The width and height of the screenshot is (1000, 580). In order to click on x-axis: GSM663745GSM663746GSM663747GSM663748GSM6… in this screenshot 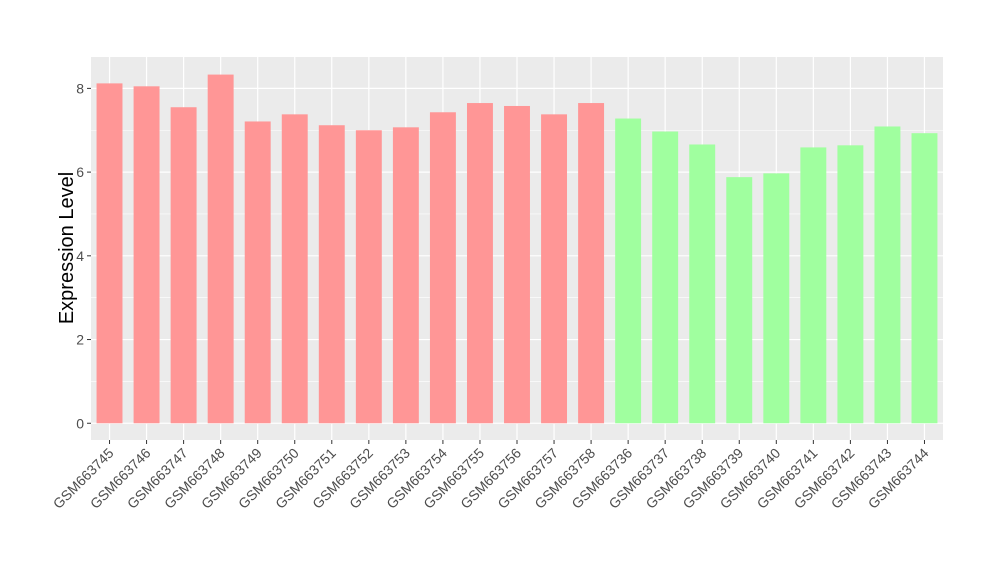, I will do `click(491, 476)`.